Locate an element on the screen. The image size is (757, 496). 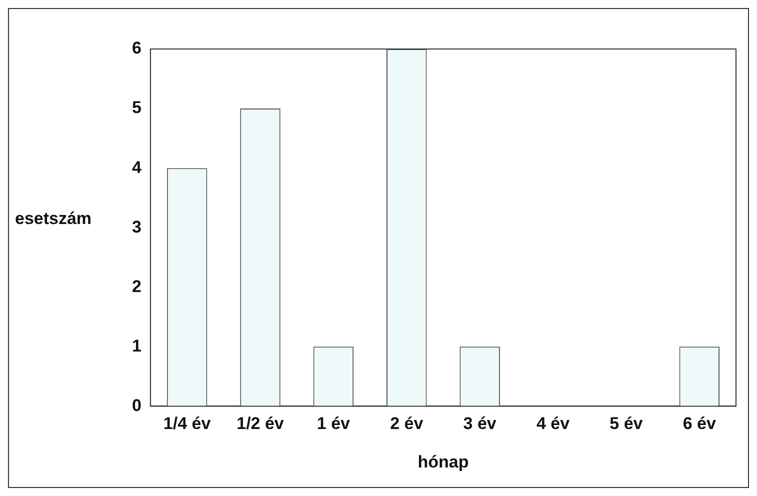
x-tick-label: 1/4 év is located at coordinates (187, 424).